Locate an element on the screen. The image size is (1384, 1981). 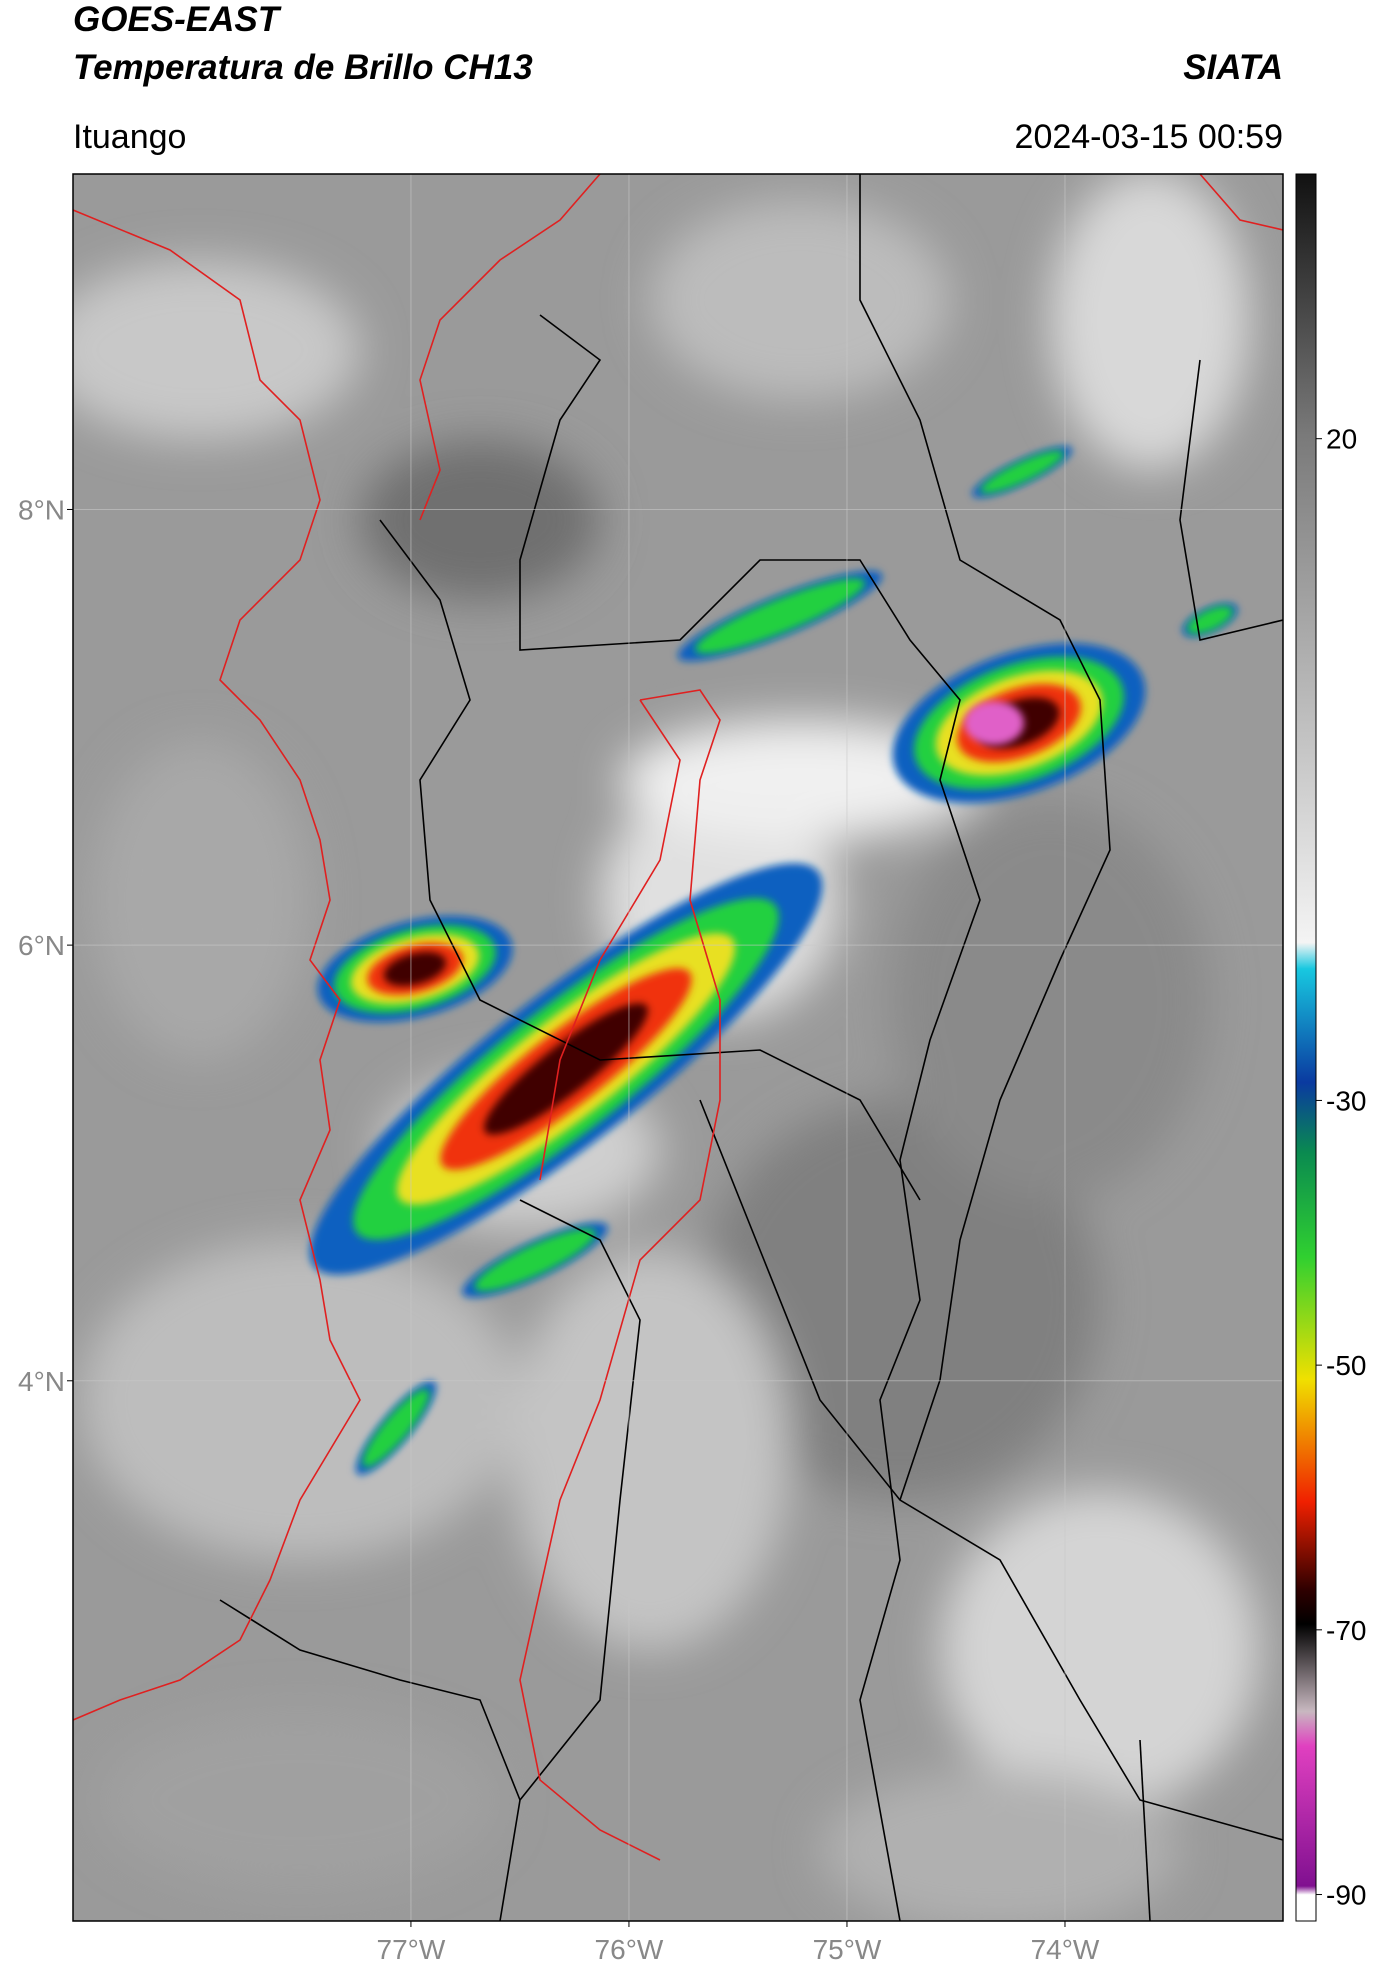
colorbar-tick-label: -50 is located at coordinates (1346, 1365).